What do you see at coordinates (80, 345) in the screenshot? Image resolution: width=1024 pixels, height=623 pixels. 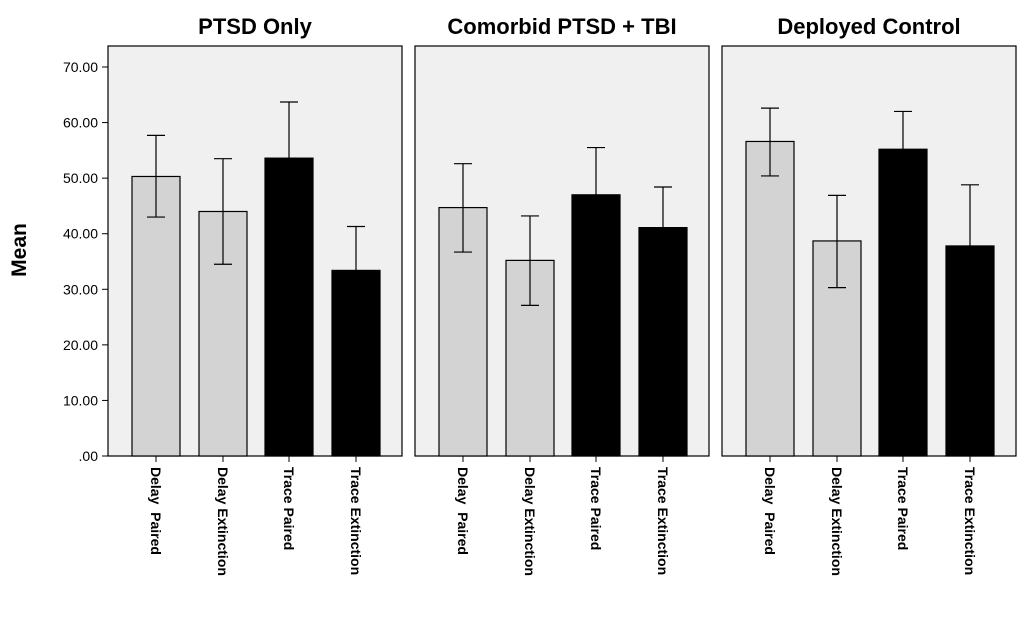 I see `y-tick-label: 20.00` at bounding box center [80, 345].